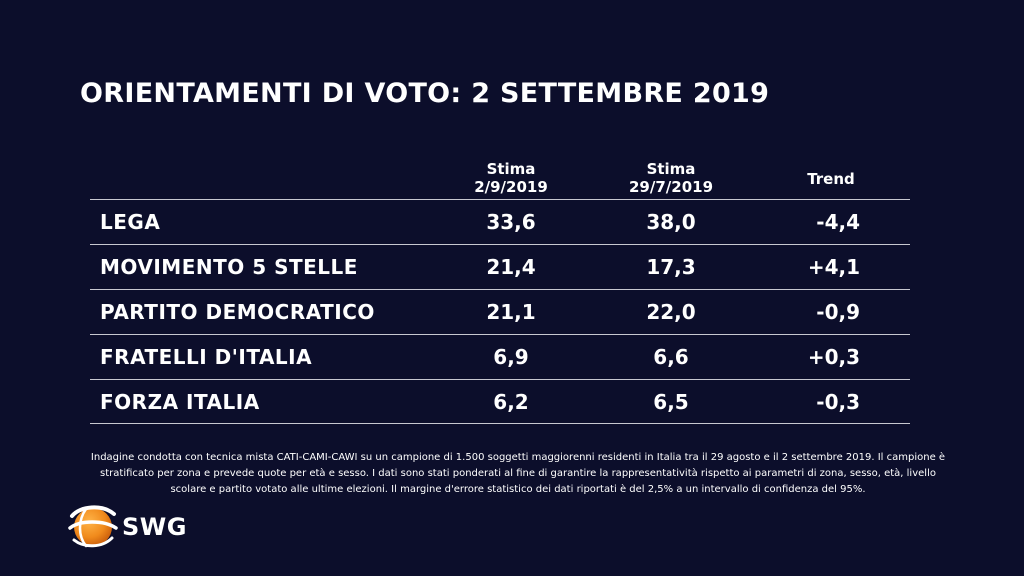  I want to click on trend-value: -0,9, so click(838, 312).